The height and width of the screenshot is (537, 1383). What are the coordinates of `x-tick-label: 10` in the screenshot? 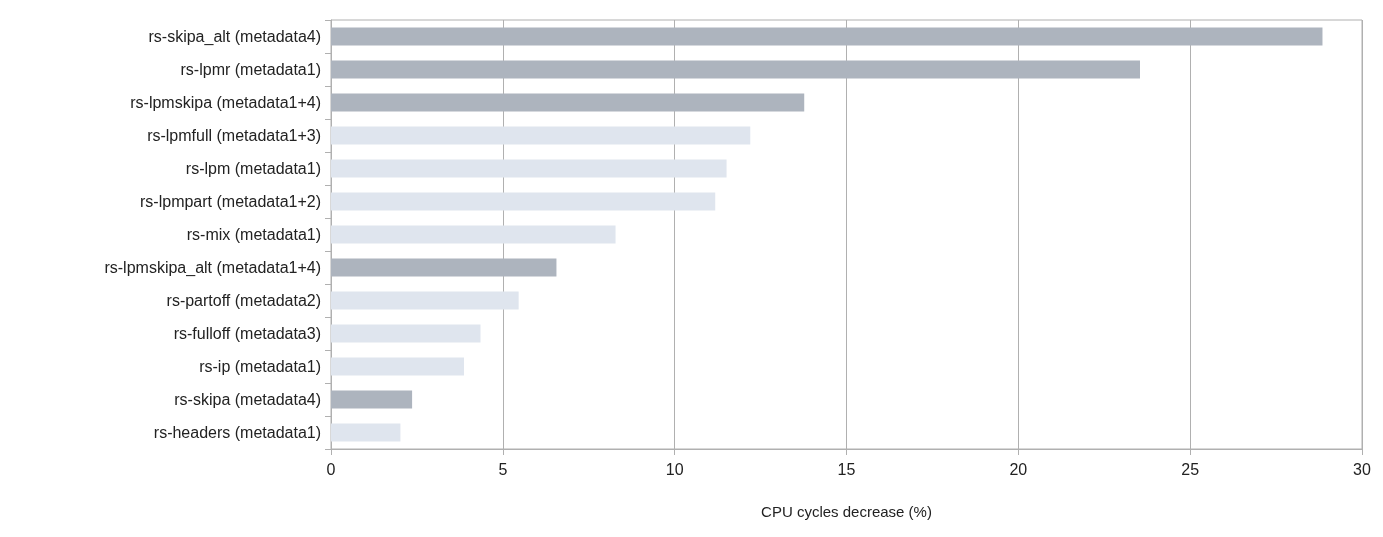 It's located at (674, 469).